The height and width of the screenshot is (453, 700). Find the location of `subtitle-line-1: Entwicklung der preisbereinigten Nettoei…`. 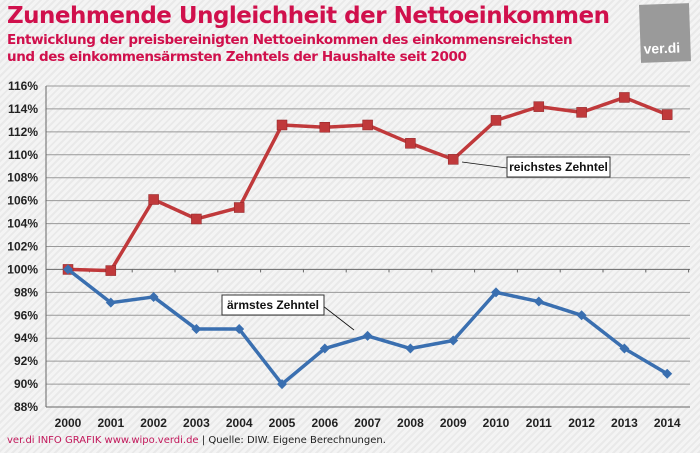

subtitle-line-1: Entwicklung der preisbereinigten Nettoei… is located at coordinates (290, 40).